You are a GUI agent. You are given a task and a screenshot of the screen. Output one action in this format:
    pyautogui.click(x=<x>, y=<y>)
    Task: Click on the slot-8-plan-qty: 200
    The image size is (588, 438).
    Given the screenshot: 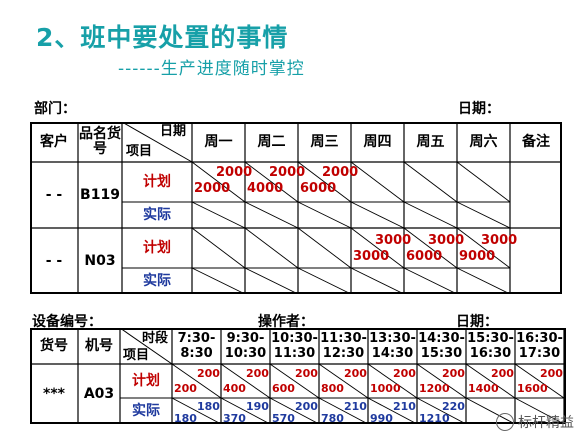 What is the action you would take?
    pyautogui.click(x=551, y=373)
    